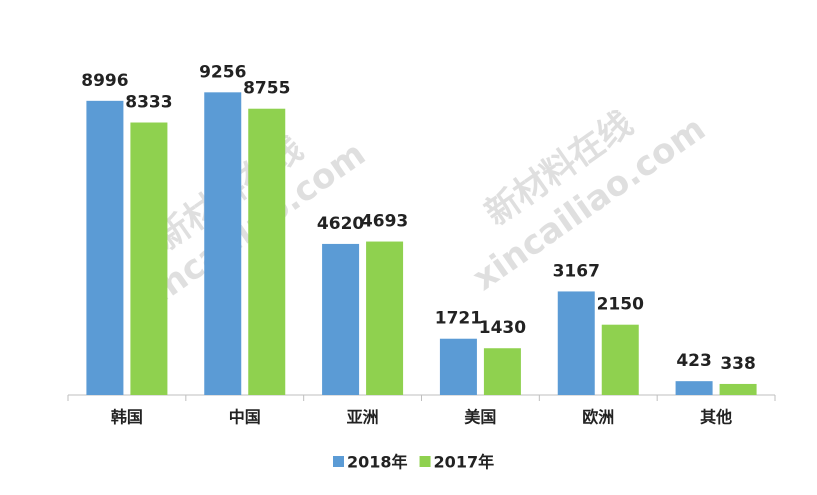  Describe the element at coordinates (620, 305) in the screenshot. I see `data-label: 2150` at that location.